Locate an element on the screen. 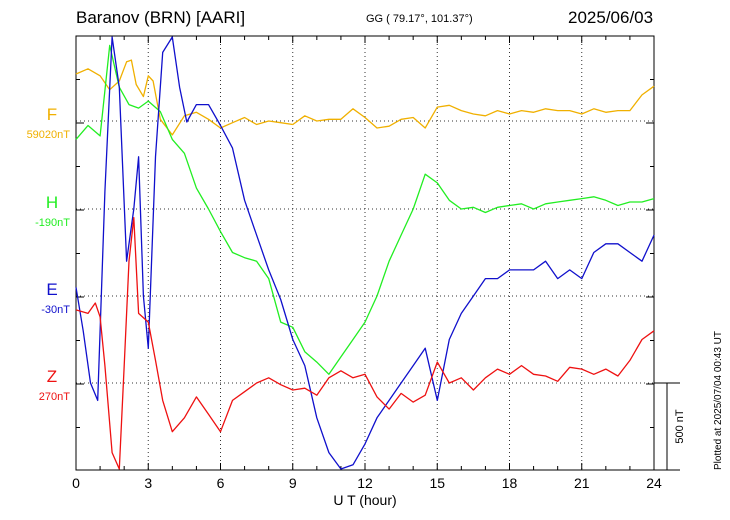 This screenshot has width=730, height=520. x-tick-label: 12 is located at coordinates (365, 483).